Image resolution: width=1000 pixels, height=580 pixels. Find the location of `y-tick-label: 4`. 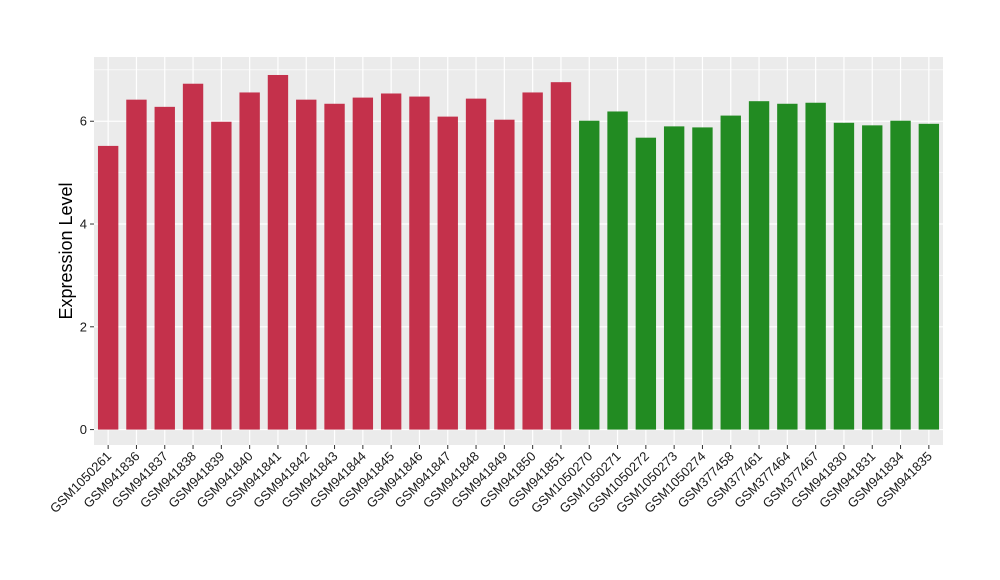

y-tick-label: 4 is located at coordinates (83, 224).